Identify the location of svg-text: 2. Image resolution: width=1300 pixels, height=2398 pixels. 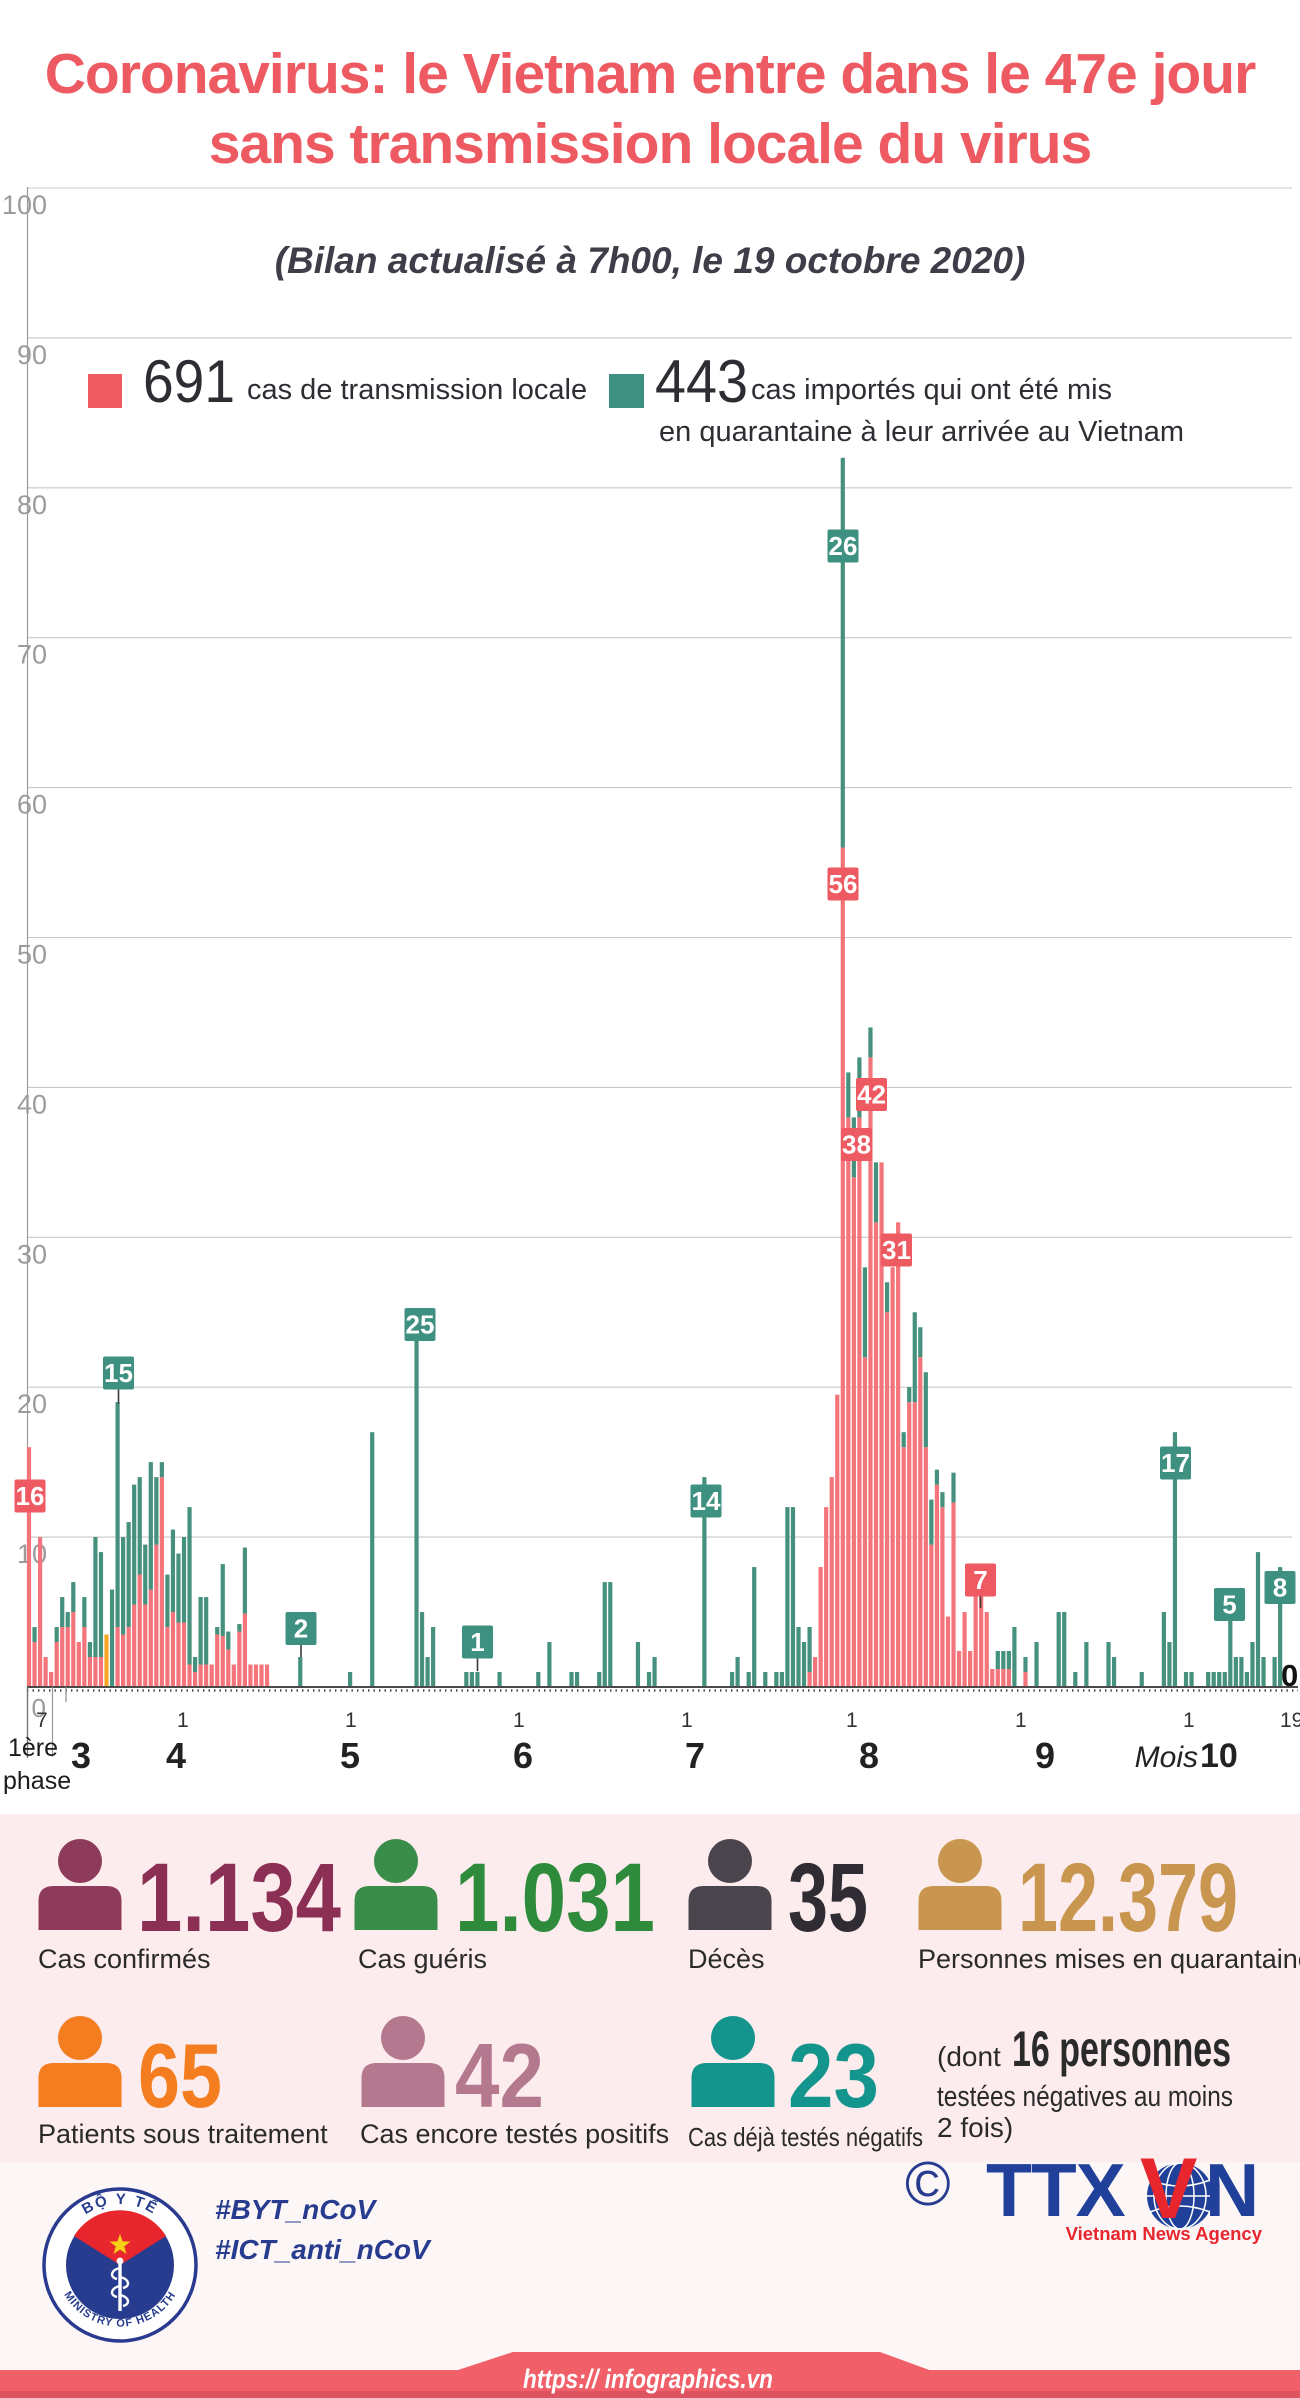
(301, 1629).